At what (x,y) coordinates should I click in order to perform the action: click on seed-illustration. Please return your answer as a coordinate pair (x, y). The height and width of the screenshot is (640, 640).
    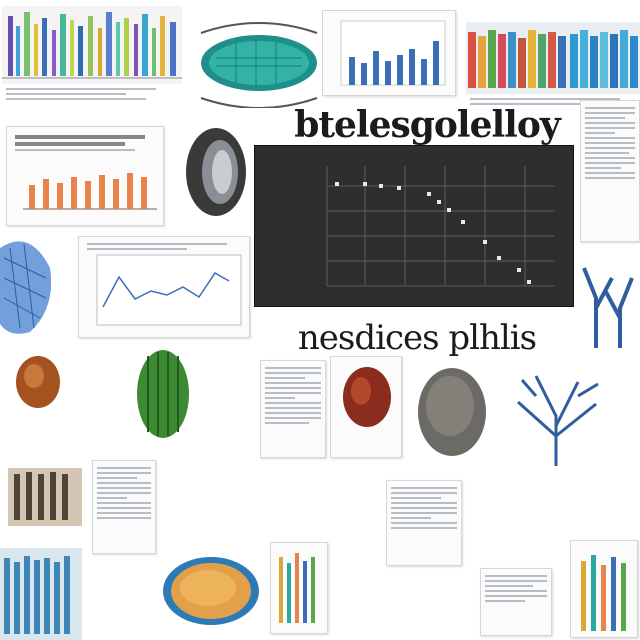
    Looking at the image, I should click on (36, 379).